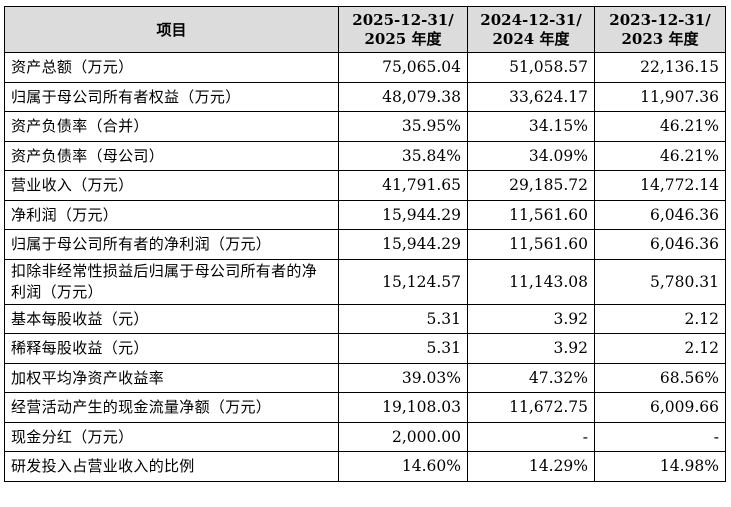 Image resolution: width=731 pixels, height=507 pixels. Describe the element at coordinates (660, 466) in the screenshot. I see `value-2023: 14.98%` at that location.